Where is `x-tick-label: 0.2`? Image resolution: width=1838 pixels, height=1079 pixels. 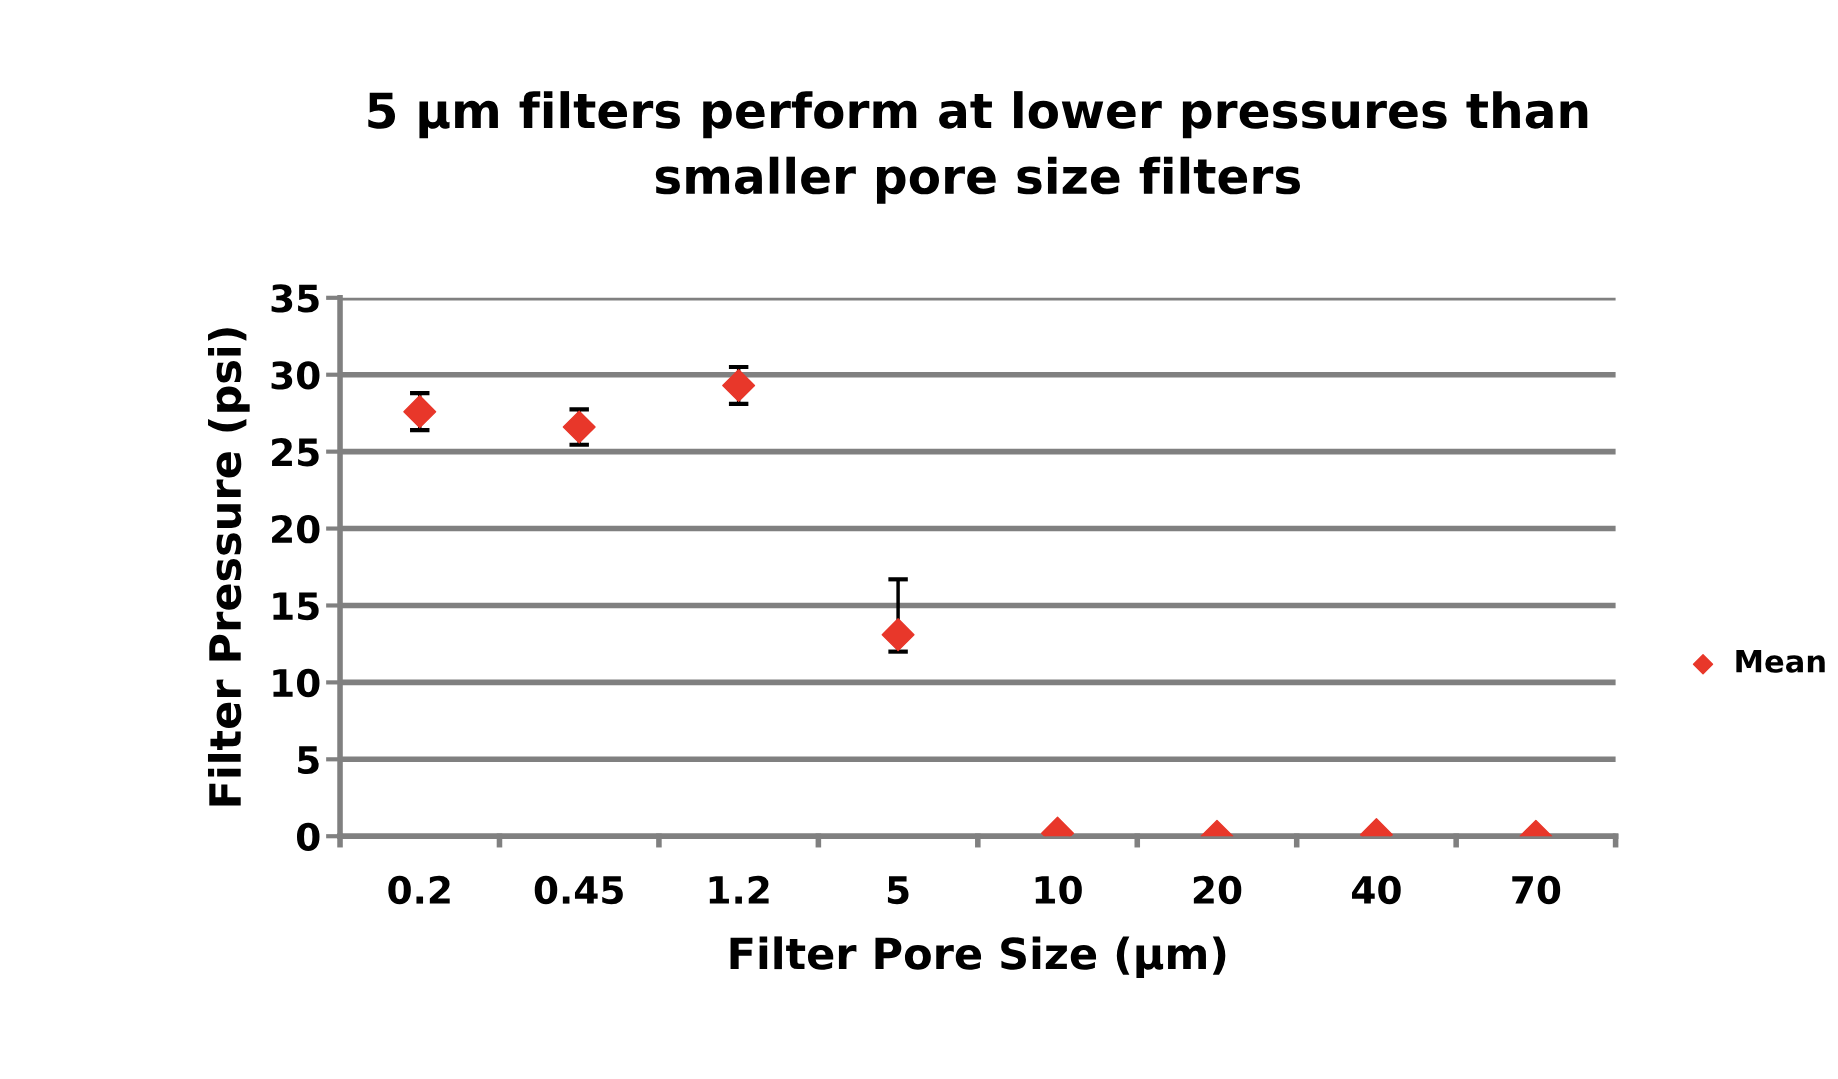 x-tick-label: 0.2 is located at coordinates (419, 890).